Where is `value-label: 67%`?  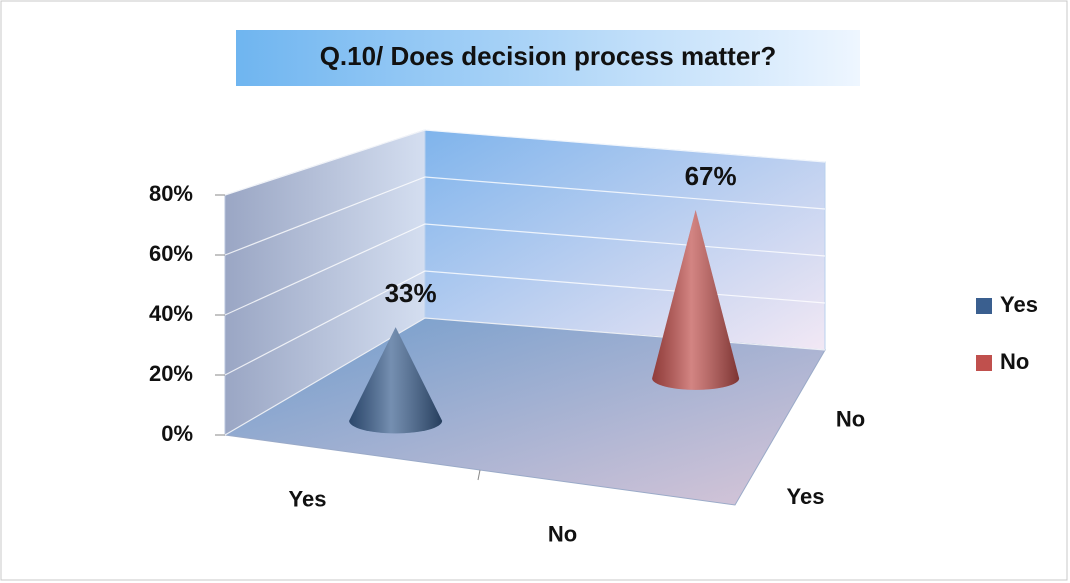 value-label: 67% is located at coordinates (711, 176).